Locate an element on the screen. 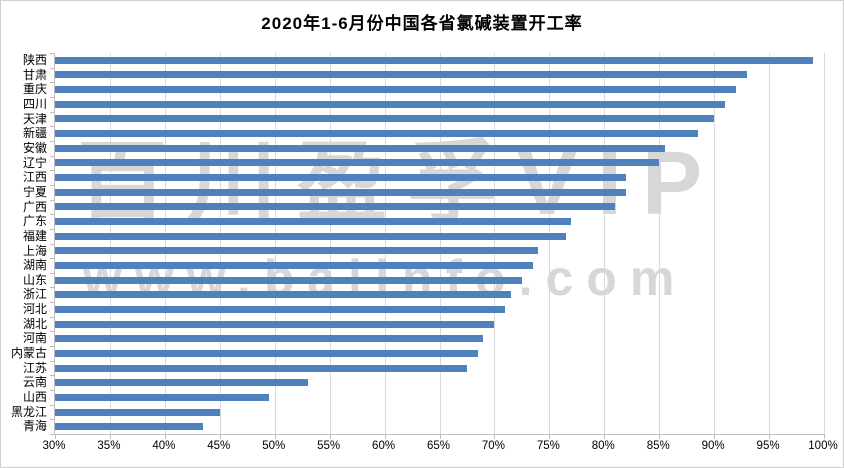 This screenshot has height=468, width=844. bar-青海 is located at coordinates (129, 427).